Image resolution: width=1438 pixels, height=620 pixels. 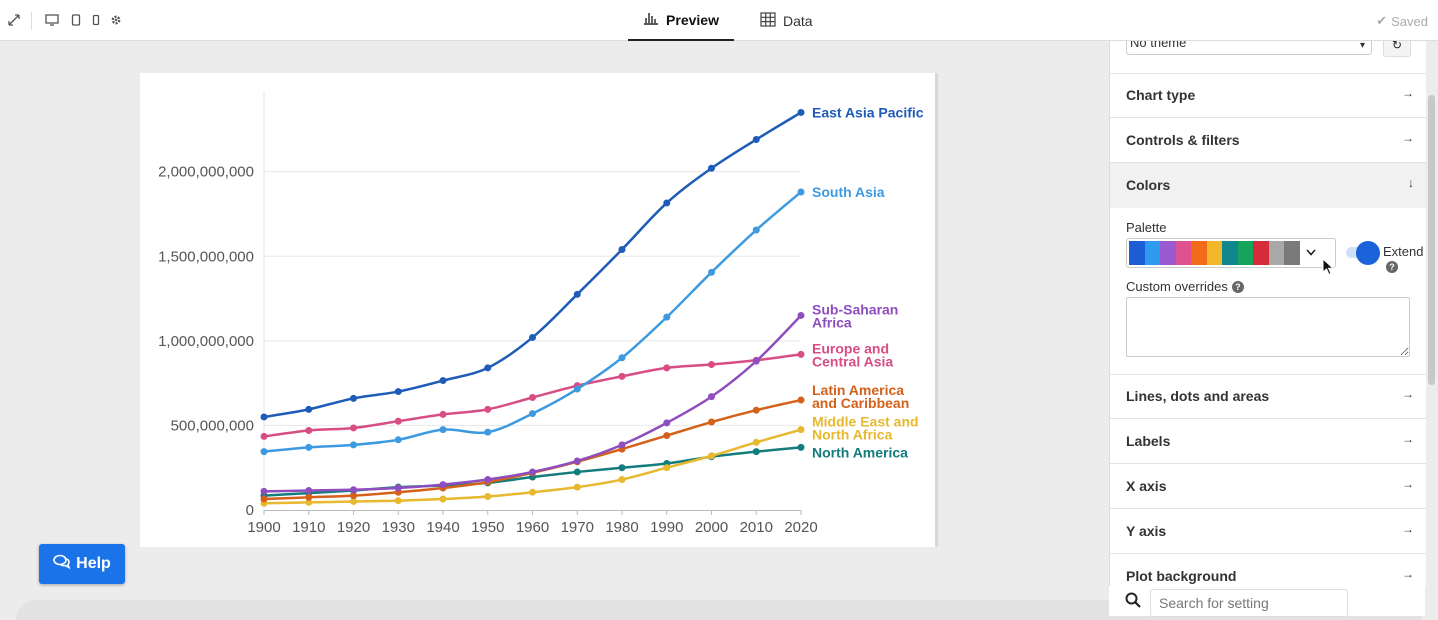 What do you see at coordinates (1268, 327) in the screenshot?
I see `custom-overrides-input` at bounding box center [1268, 327].